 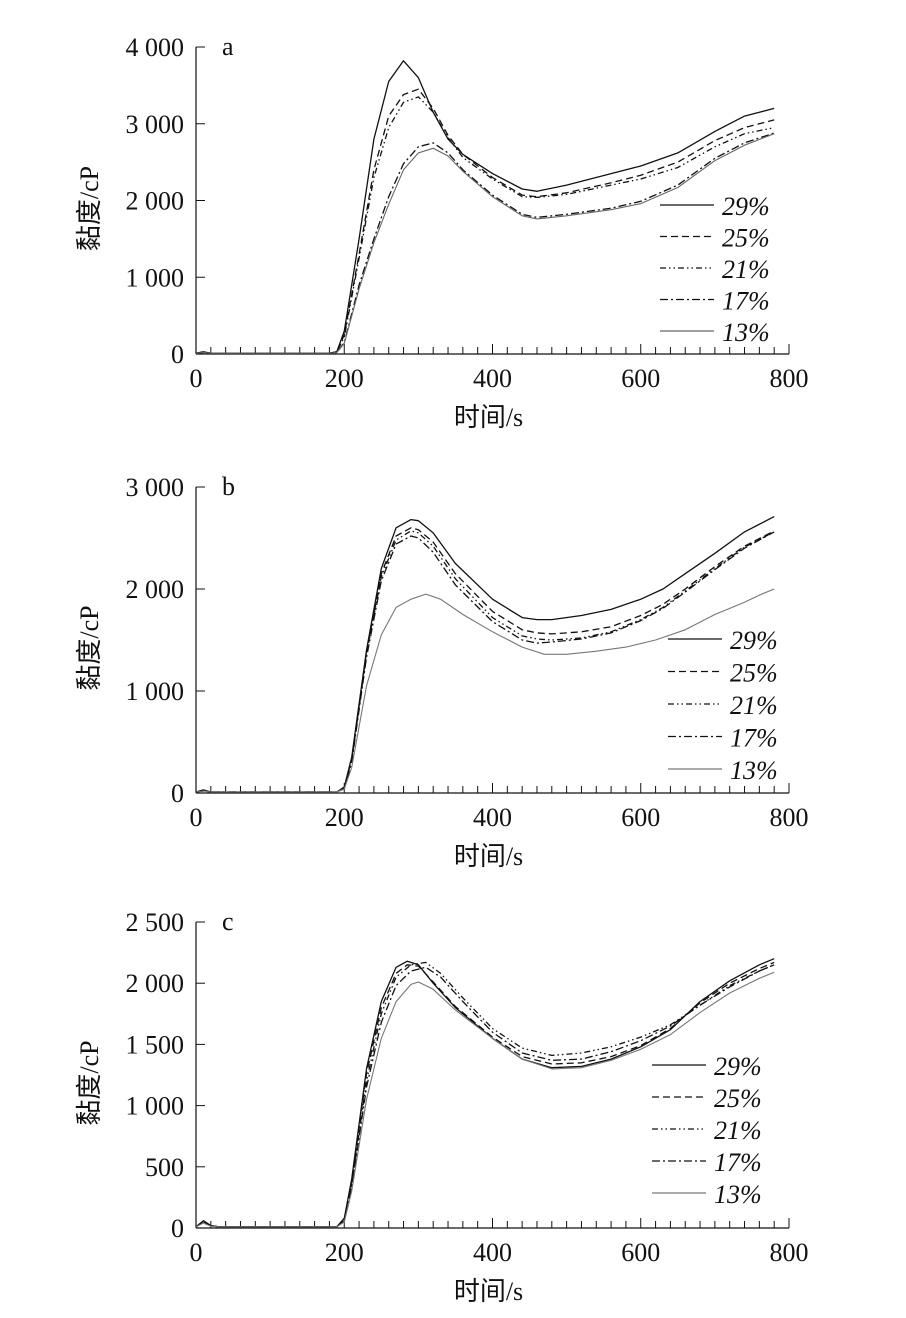 I want to click on y-tick-label: 2 500, so click(x=155, y=922).